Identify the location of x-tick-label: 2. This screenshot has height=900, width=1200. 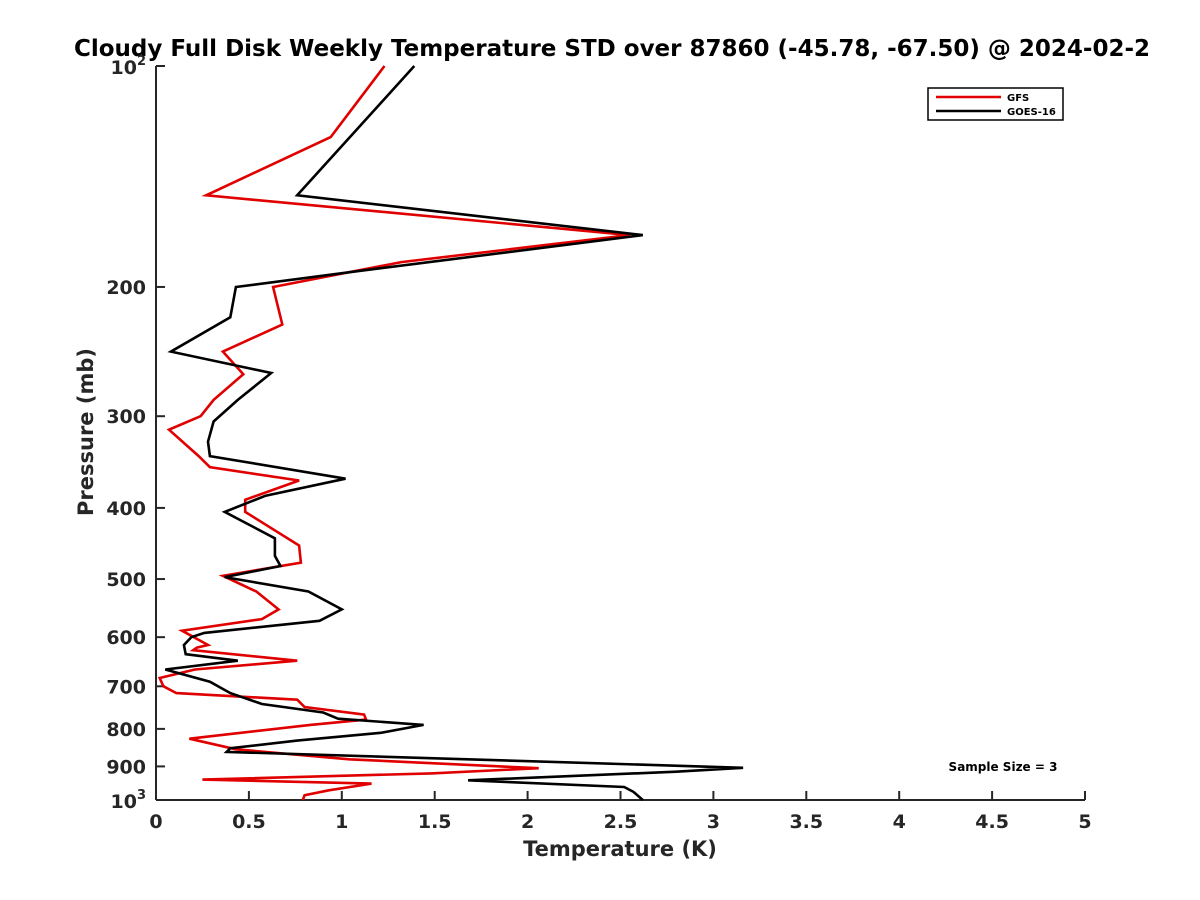
(527, 822).